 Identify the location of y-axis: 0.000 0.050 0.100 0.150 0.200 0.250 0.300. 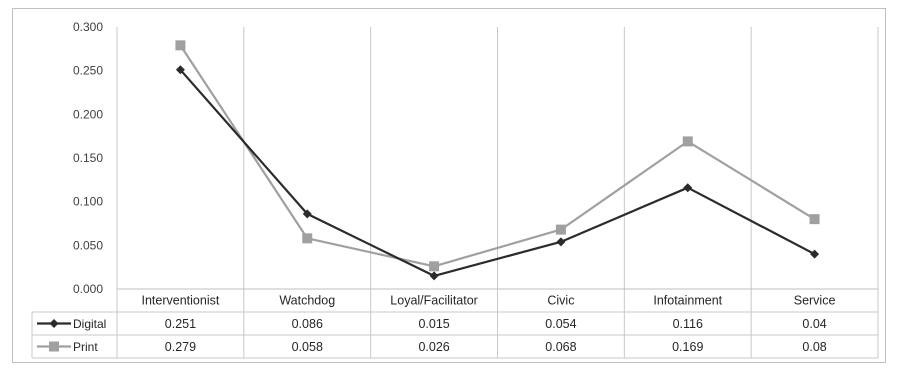
(88, 158).